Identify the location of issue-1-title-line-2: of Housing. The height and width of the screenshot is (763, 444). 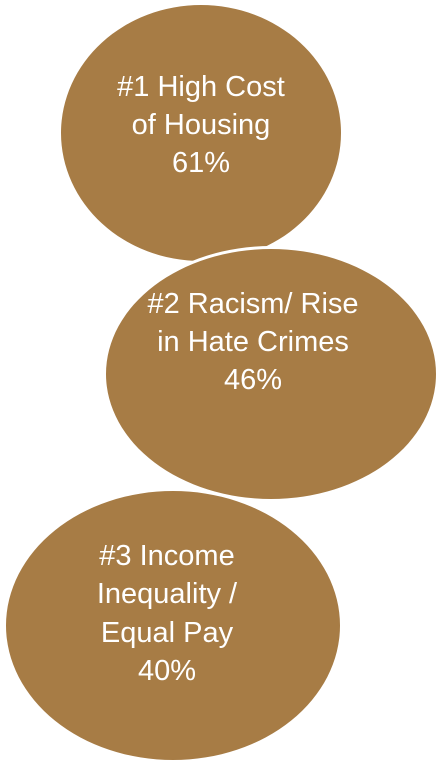
(201, 124).